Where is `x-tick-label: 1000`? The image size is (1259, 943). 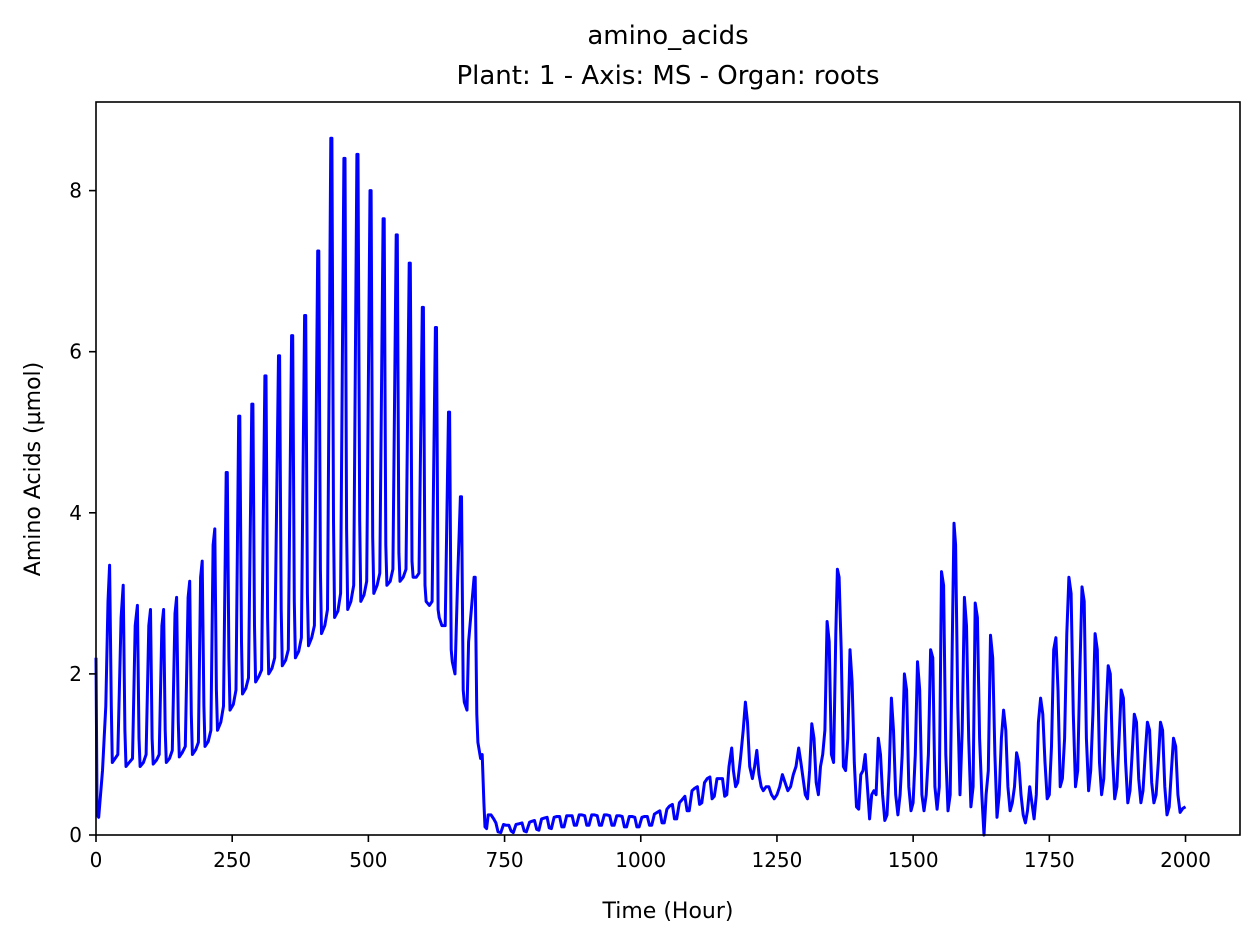
x-tick-label: 1000 is located at coordinates (640, 860).